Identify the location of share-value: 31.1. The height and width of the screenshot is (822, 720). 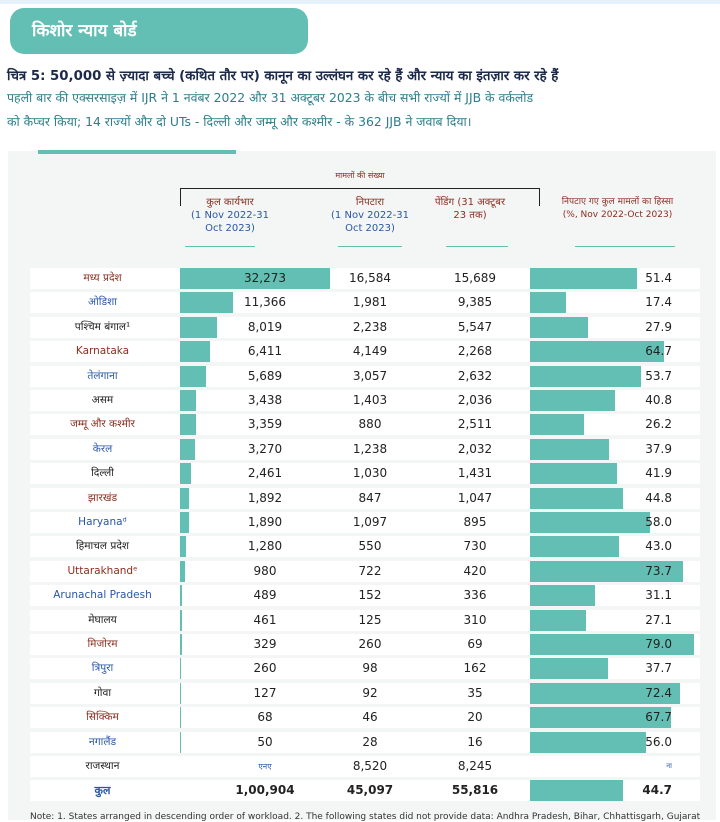
(636, 595).